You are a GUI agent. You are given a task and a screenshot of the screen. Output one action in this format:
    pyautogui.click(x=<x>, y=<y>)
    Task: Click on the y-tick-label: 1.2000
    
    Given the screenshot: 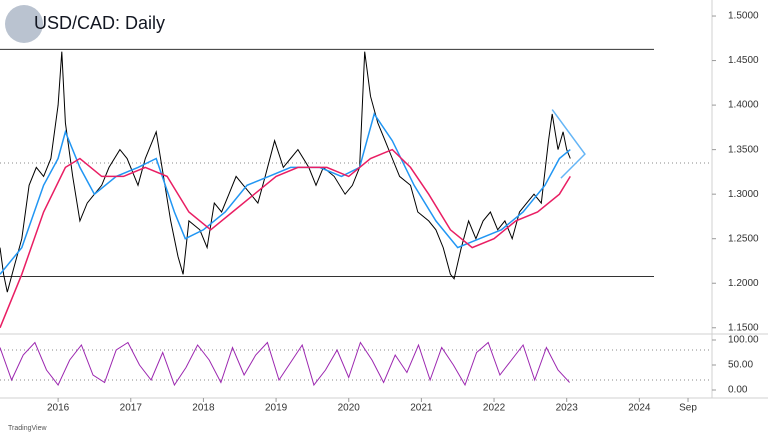 What is the action you would take?
    pyautogui.click(x=743, y=283)
    